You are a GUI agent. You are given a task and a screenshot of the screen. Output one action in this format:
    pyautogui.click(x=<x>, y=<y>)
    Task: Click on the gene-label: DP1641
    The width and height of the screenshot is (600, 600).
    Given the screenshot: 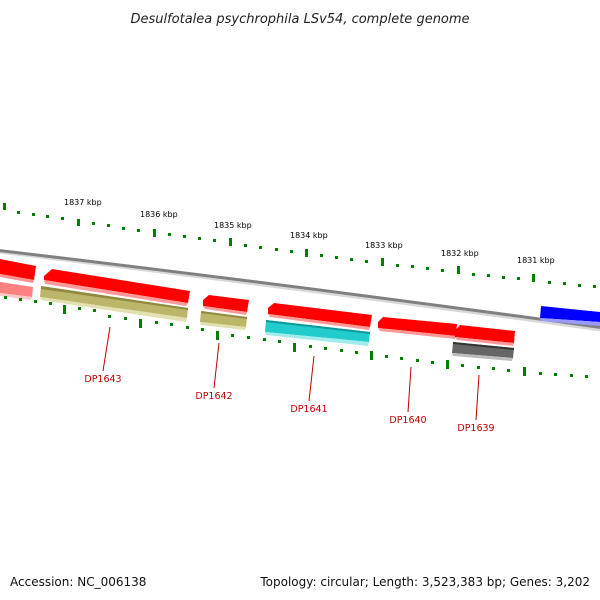 What is the action you would take?
    pyautogui.click(x=308, y=409)
    